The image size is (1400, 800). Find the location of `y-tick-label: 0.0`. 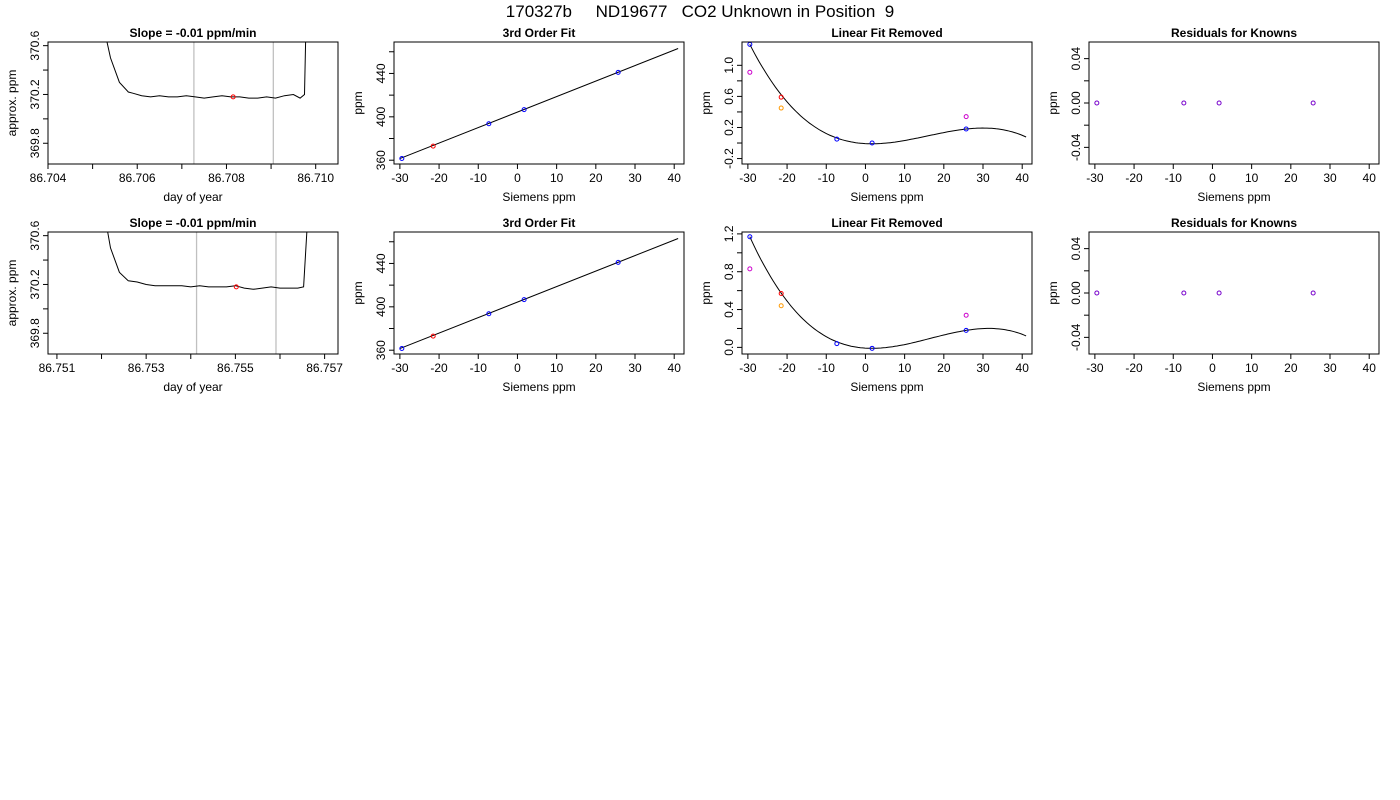

y-tick-label: 0.0 is located at coordinates (729, 347).